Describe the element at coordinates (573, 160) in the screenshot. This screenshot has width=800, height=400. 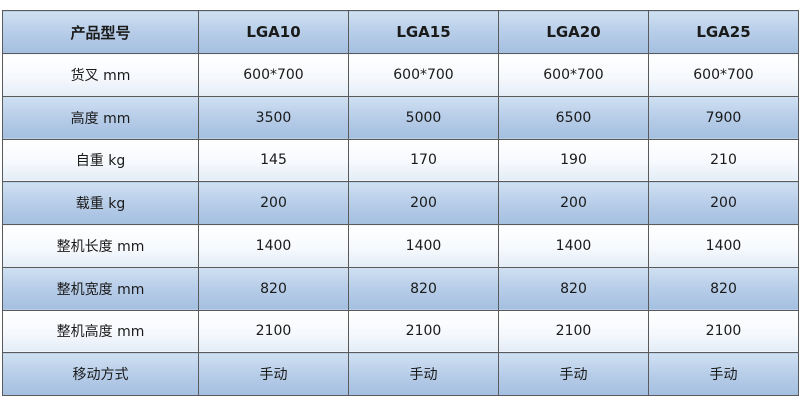
I see `table-cell: 190` at that location.